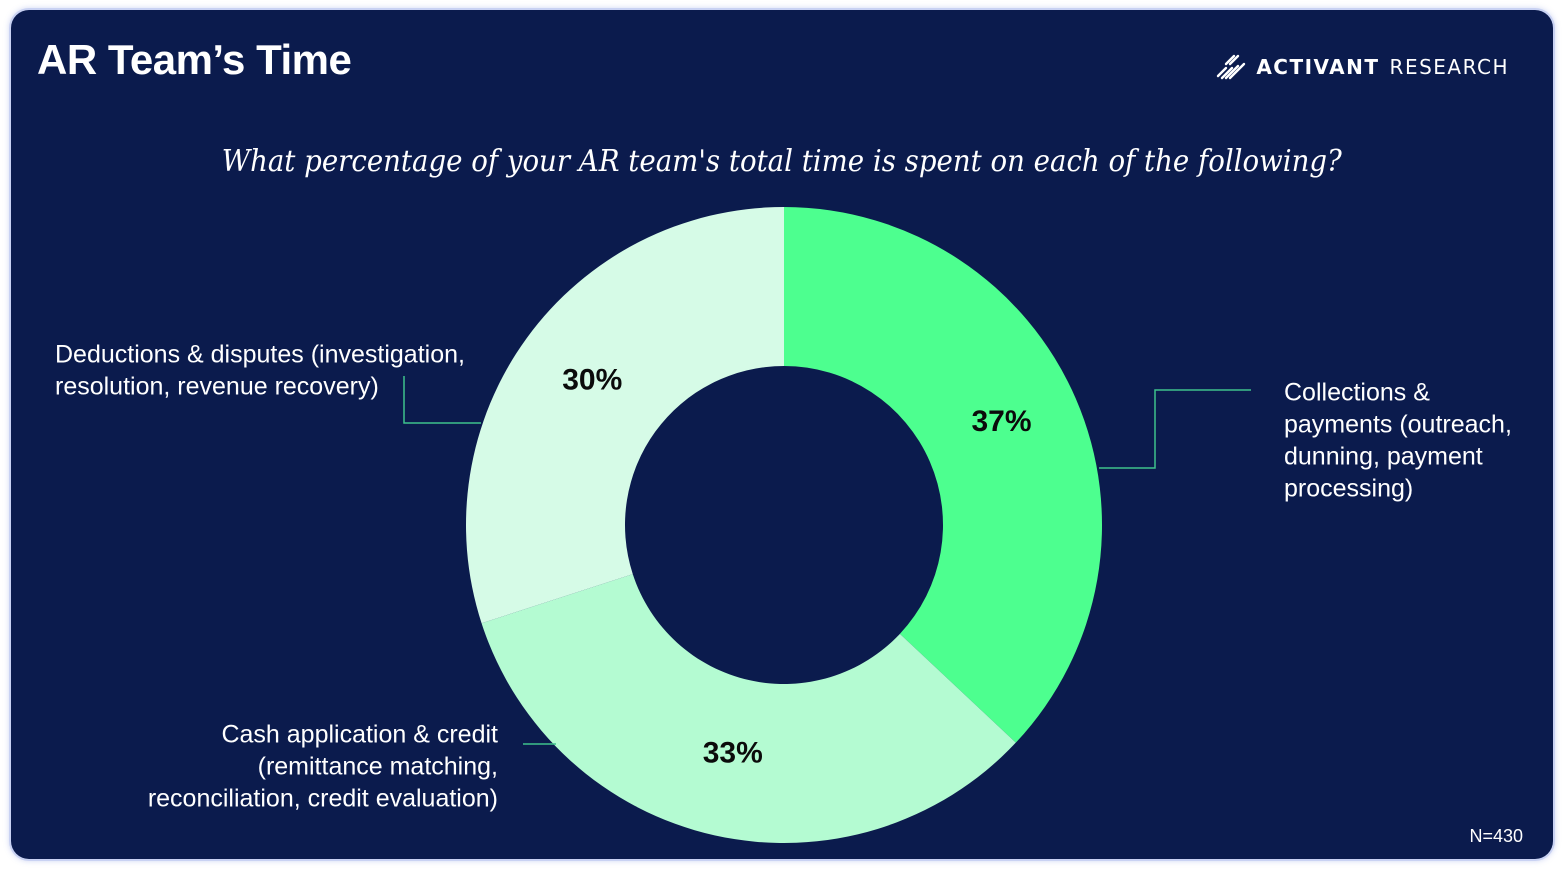  What do you see at coordinates (1449, 67) in the screenshot?
I see `brand-name-light: RESEARCH` at bounding box center [1449, 67].